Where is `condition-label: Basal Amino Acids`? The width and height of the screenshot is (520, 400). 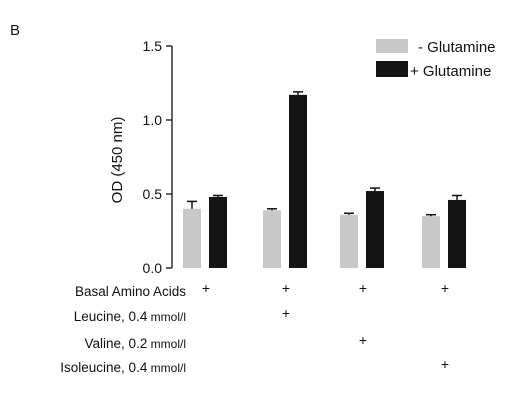
condition-label: Basal Amino Acids is located at coordinates (130, 291).